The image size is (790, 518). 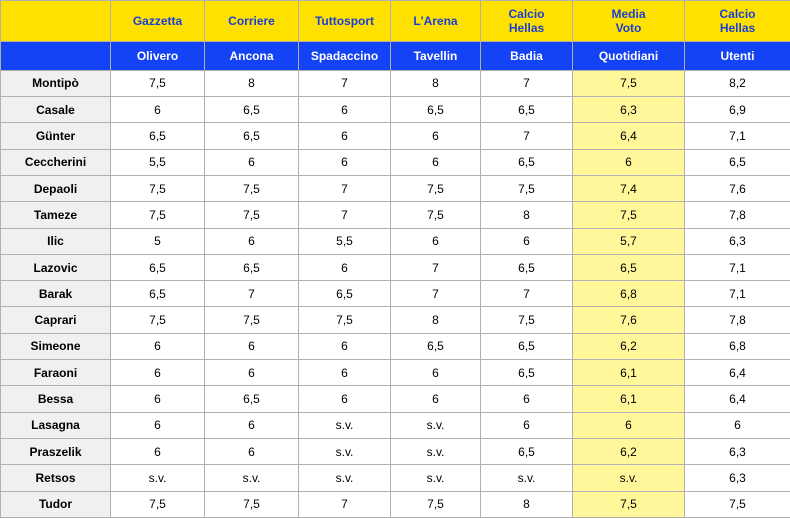 I want to click on player-name: Lazovic, so click(x=55, y=267).